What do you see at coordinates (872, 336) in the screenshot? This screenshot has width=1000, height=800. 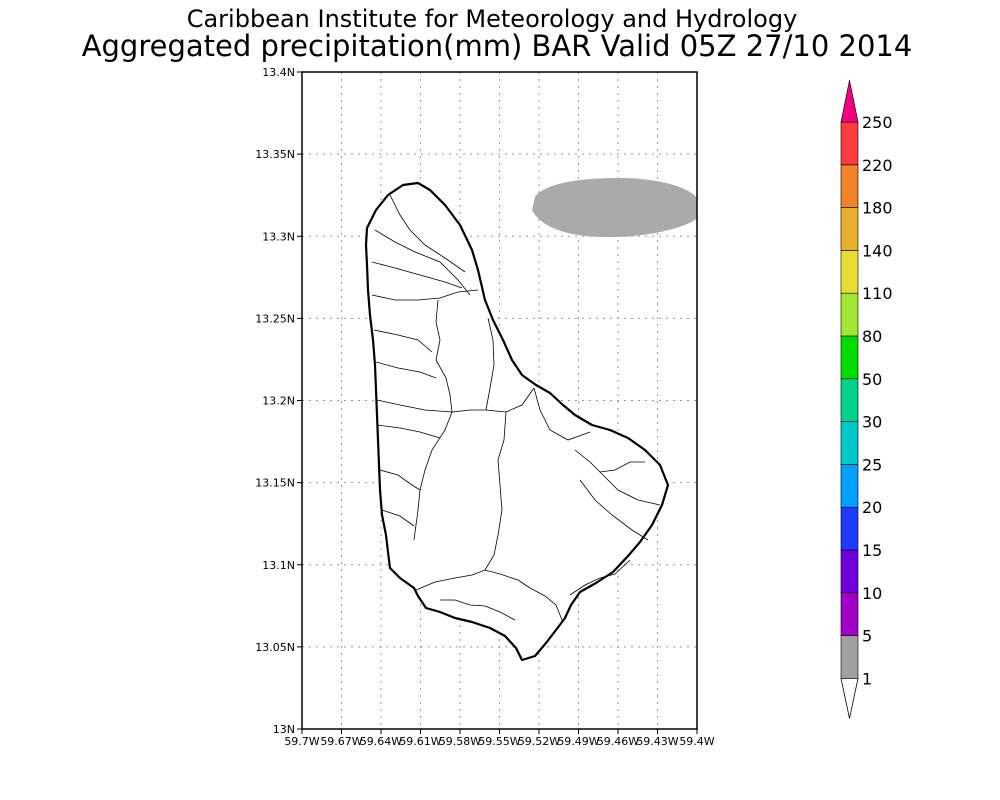 I see `colorbar-label: 80` at bounding box center [872, 336].